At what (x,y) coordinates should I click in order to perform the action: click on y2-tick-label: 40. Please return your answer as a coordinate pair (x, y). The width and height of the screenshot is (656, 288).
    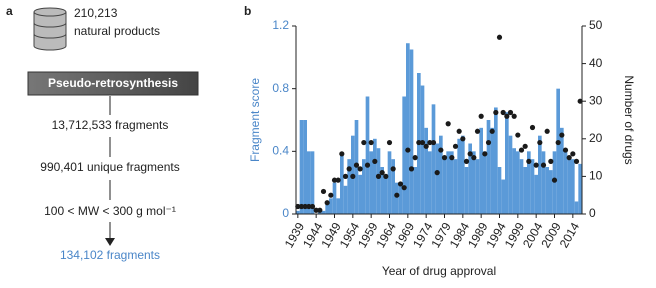
    Looking at the image, I should click on (596, 63).